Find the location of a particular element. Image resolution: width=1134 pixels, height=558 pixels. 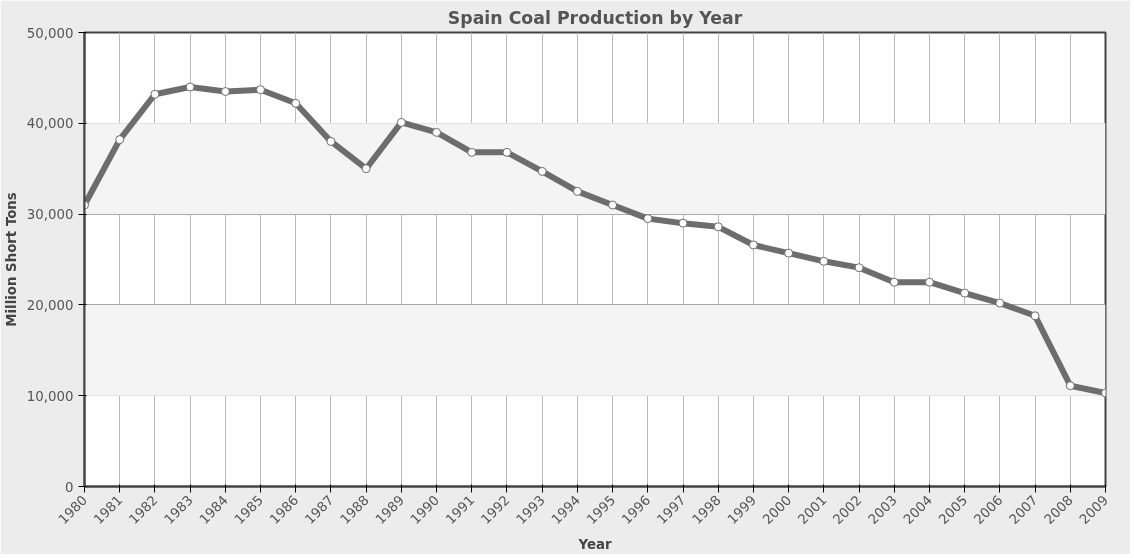

y-tick-label: 30,000 is located at coordinates (50, 215).